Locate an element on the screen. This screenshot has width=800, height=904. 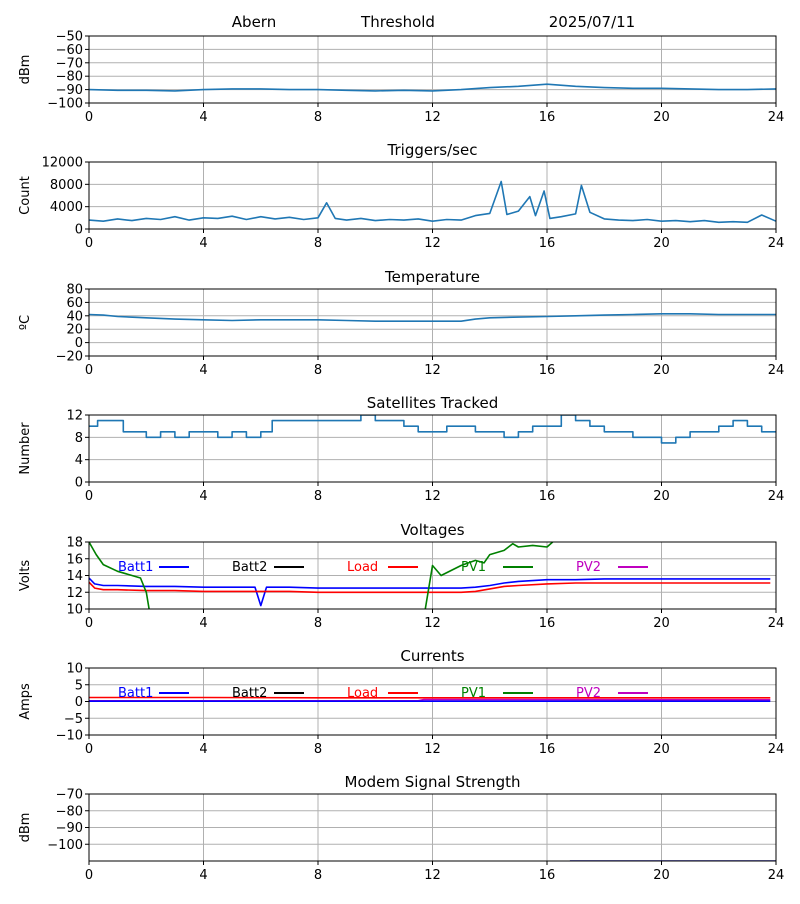
series-line-pv1 is located at coordinates (321, 579).